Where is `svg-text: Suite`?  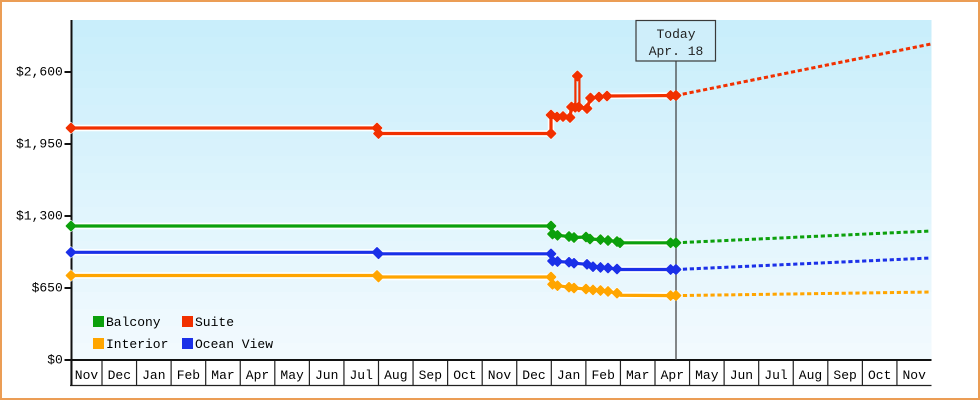
svg-text: Suite is located at coordinates (214, 322).